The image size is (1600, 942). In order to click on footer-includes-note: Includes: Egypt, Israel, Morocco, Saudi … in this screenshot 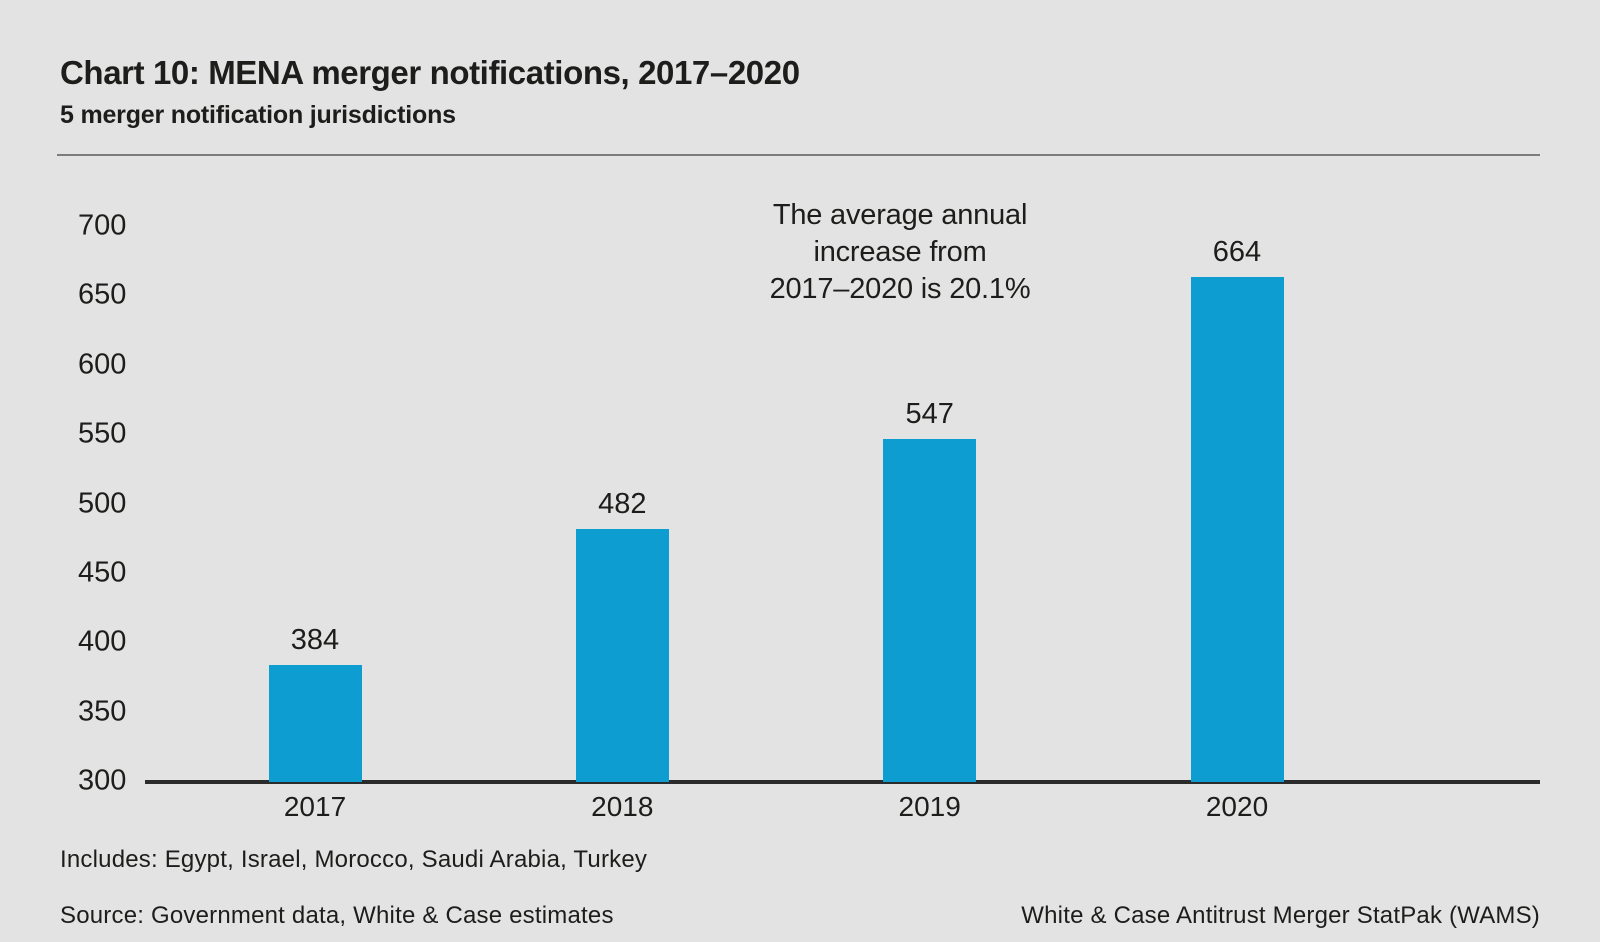, I will do `click(354, 859)`.